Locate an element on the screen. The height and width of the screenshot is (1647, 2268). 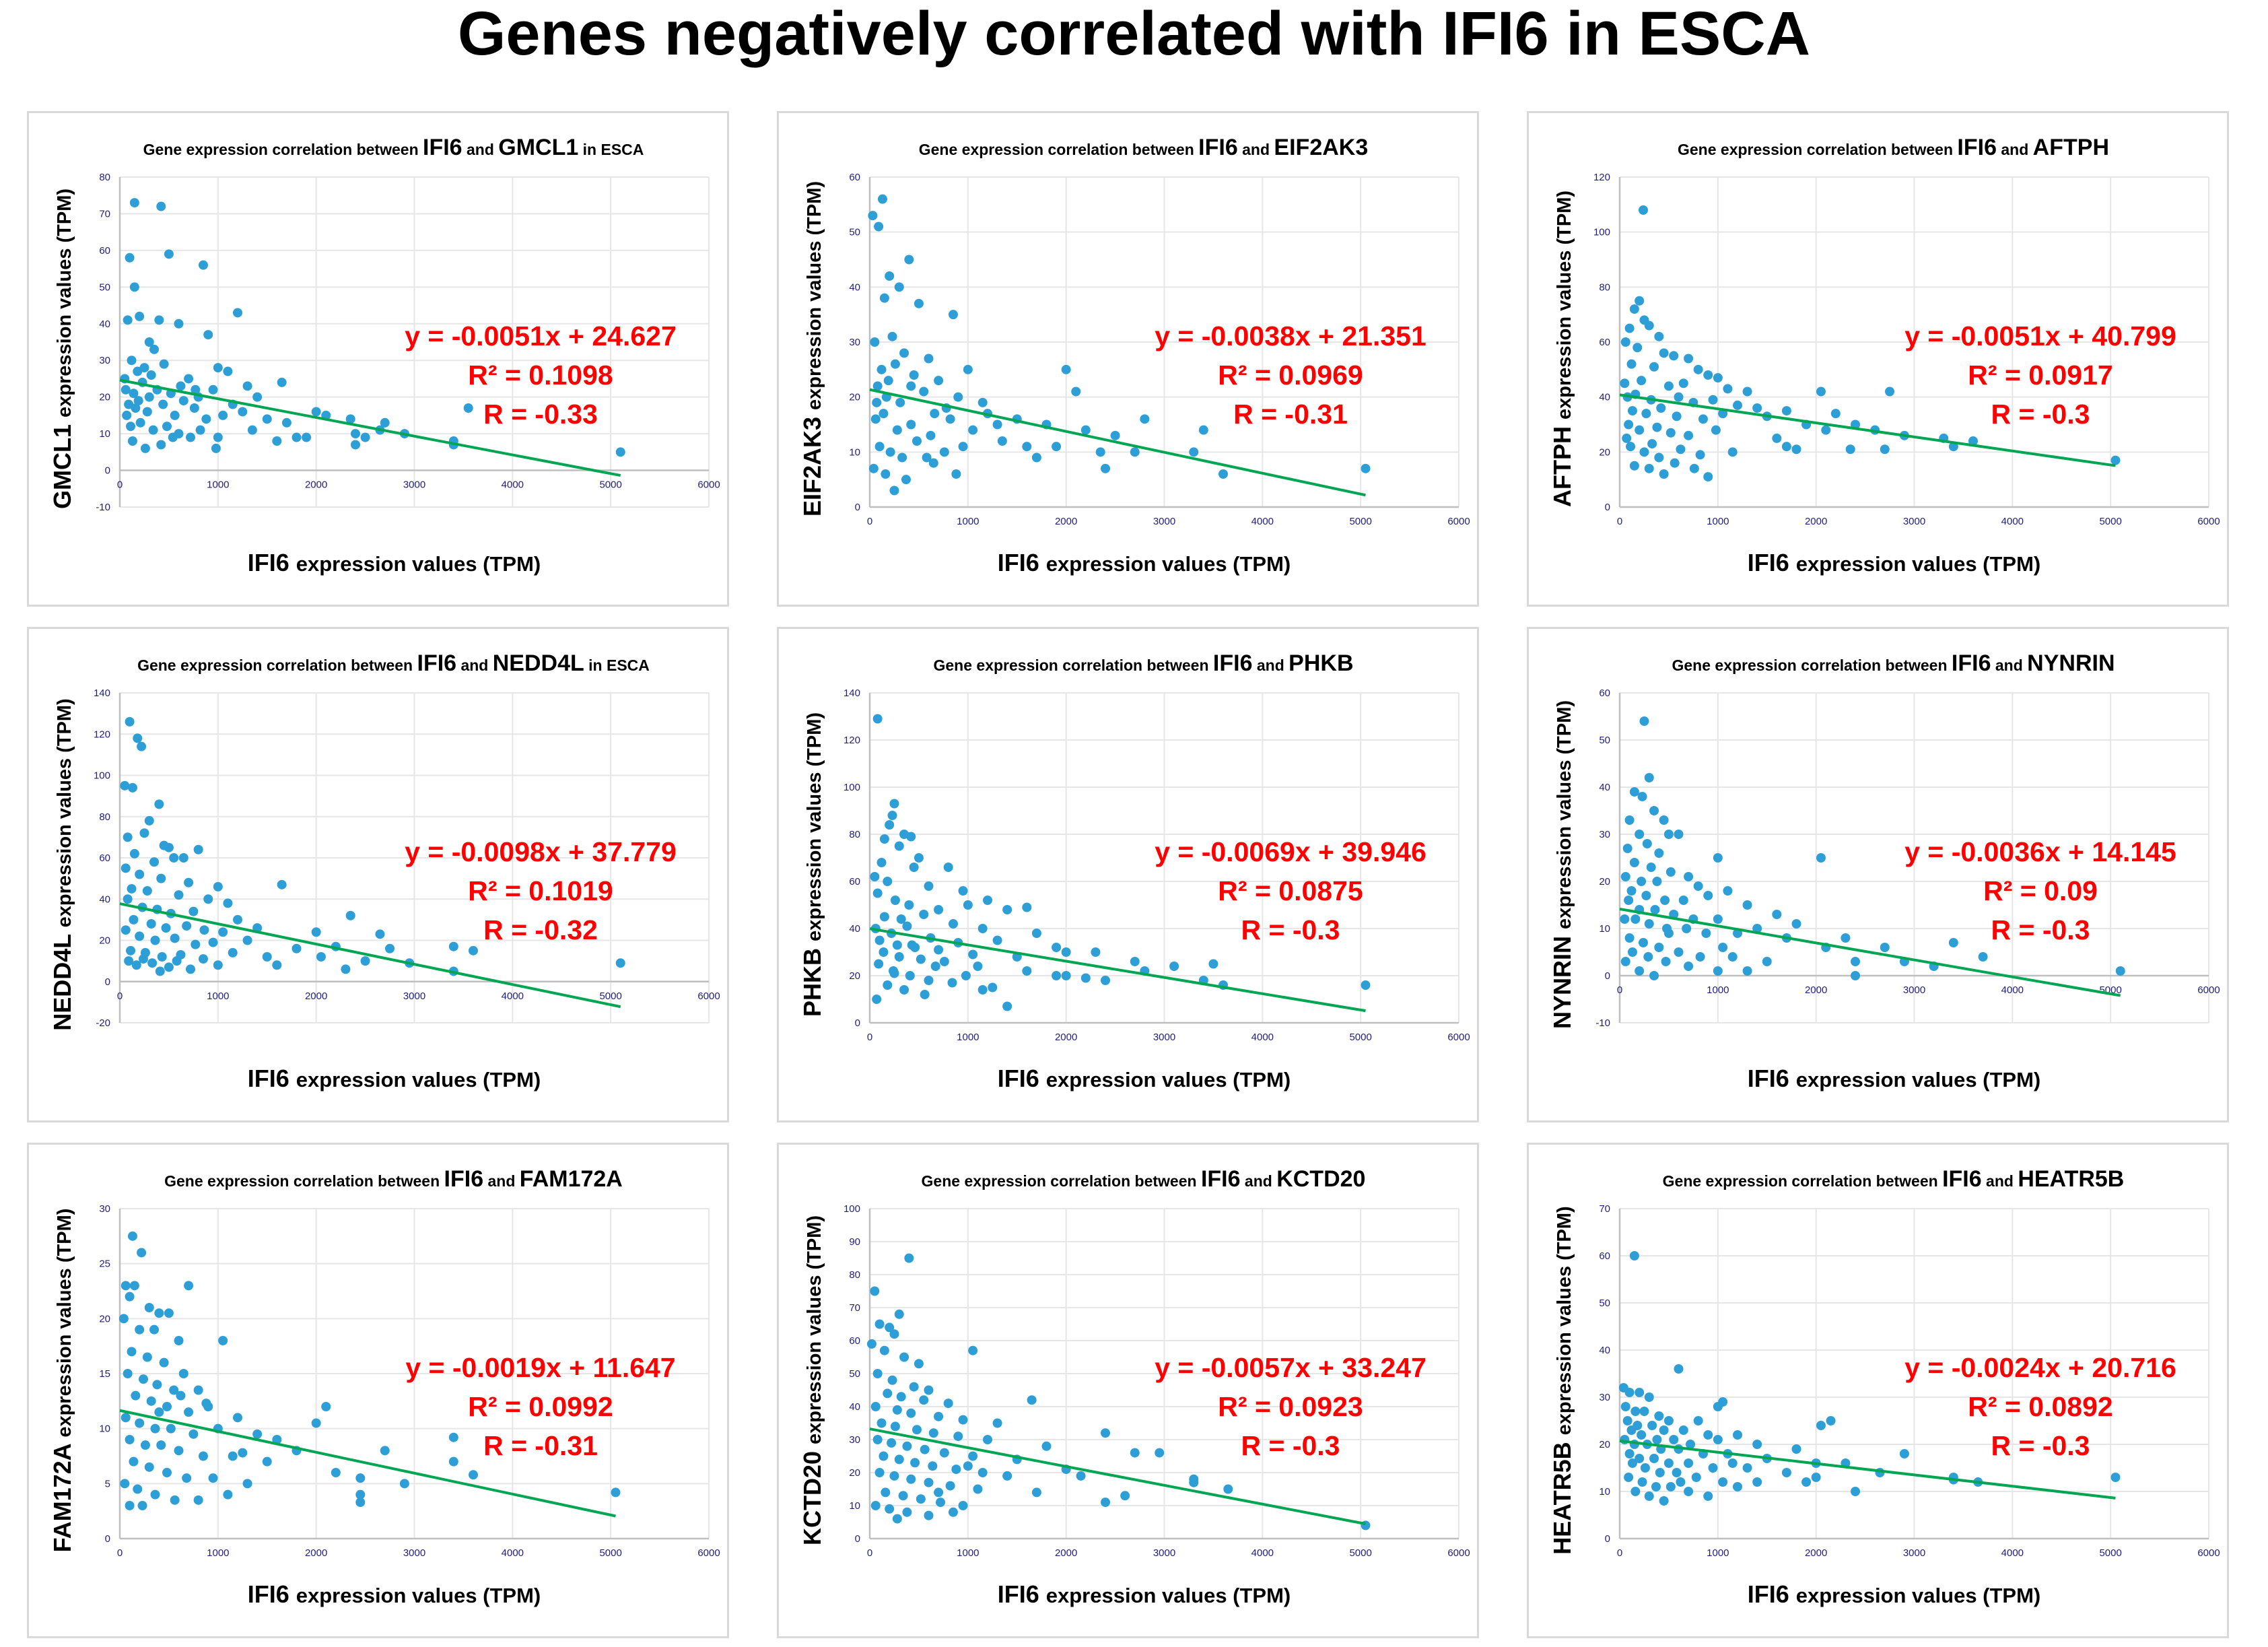
regression-equation: y = -0.0069x + 39.946 is located at coordinates (1291, 851).